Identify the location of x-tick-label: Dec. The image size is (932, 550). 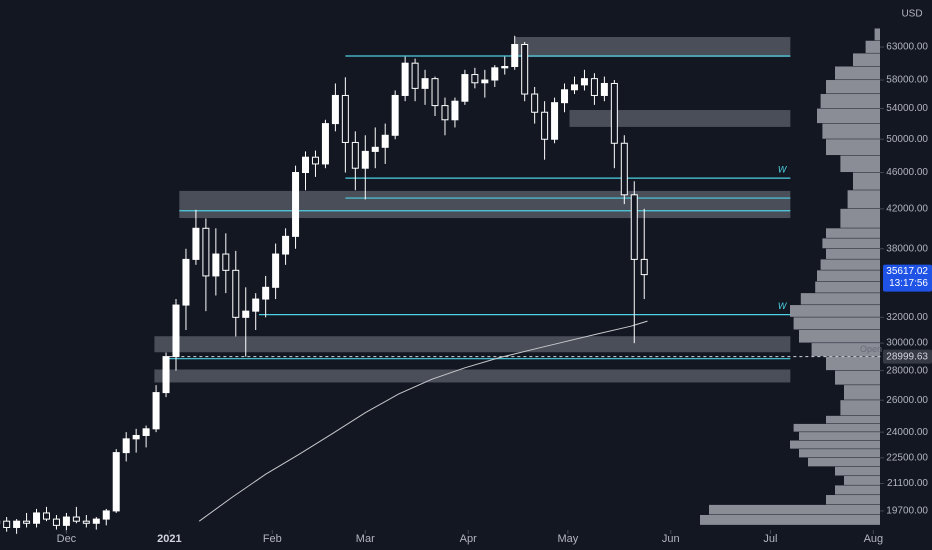
(67, 539).